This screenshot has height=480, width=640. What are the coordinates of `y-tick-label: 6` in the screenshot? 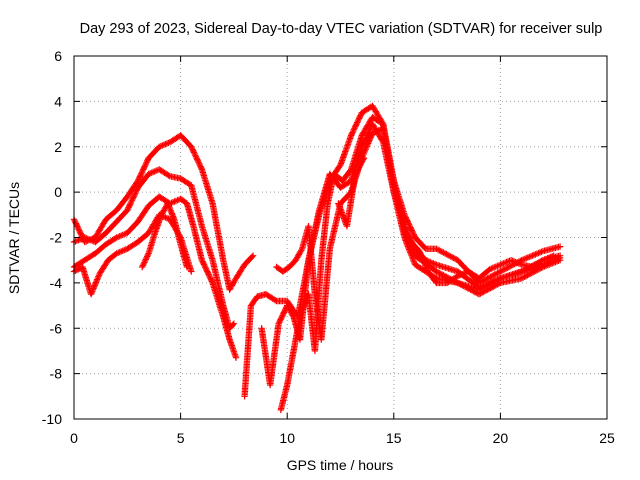 It's located at (58, 56).